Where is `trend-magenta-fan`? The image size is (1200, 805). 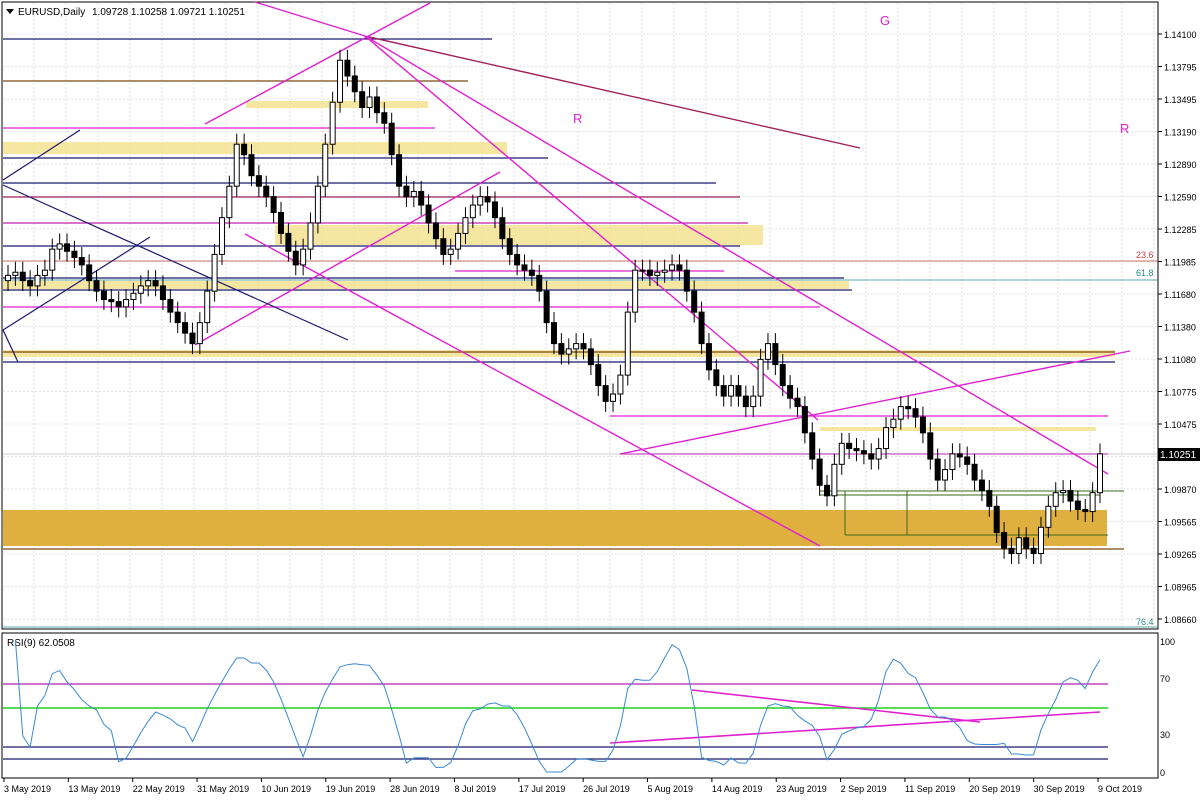
trend-magenta-fan is located at coordinates (310, 19).